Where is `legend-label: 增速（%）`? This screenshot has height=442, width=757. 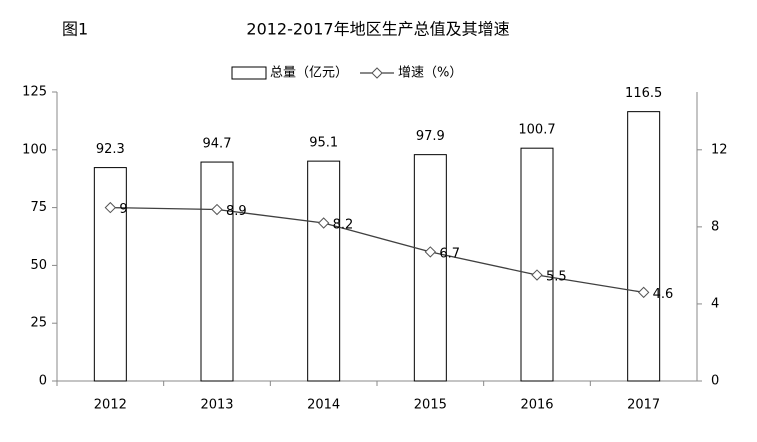 legend-label: 增速（%） is located at coordinates (430, 73).